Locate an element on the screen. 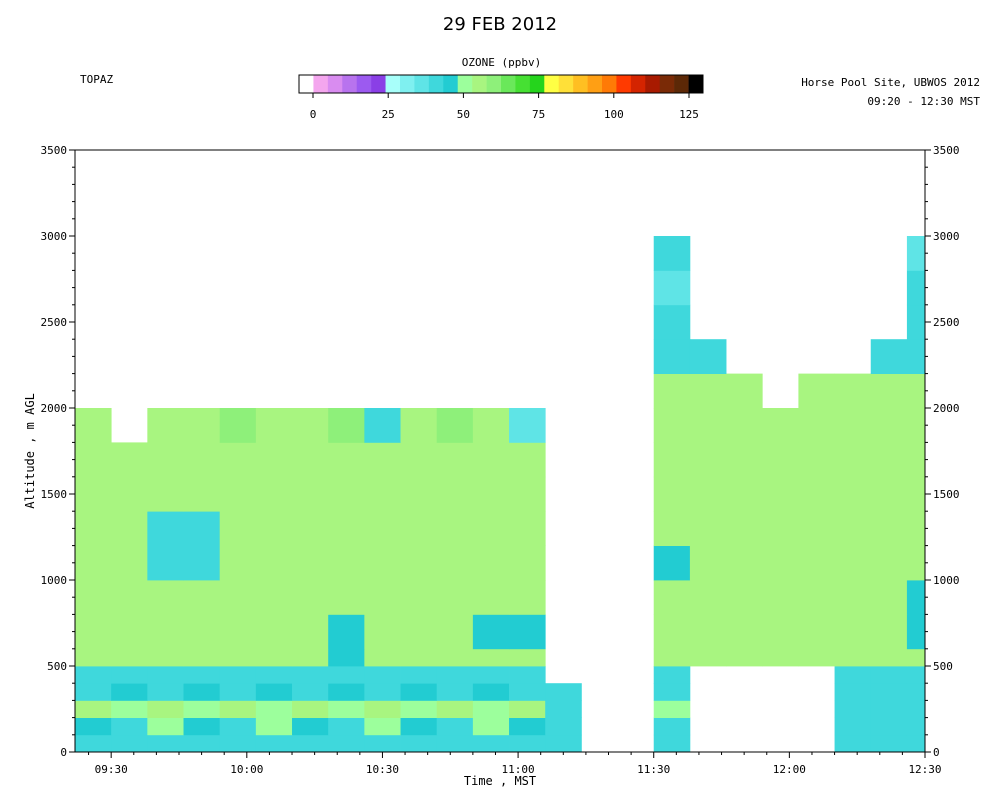 The height and width of the screenshot is (800, 1000). y-tick-label-right: 2500 is located at coordinates (946, 322).